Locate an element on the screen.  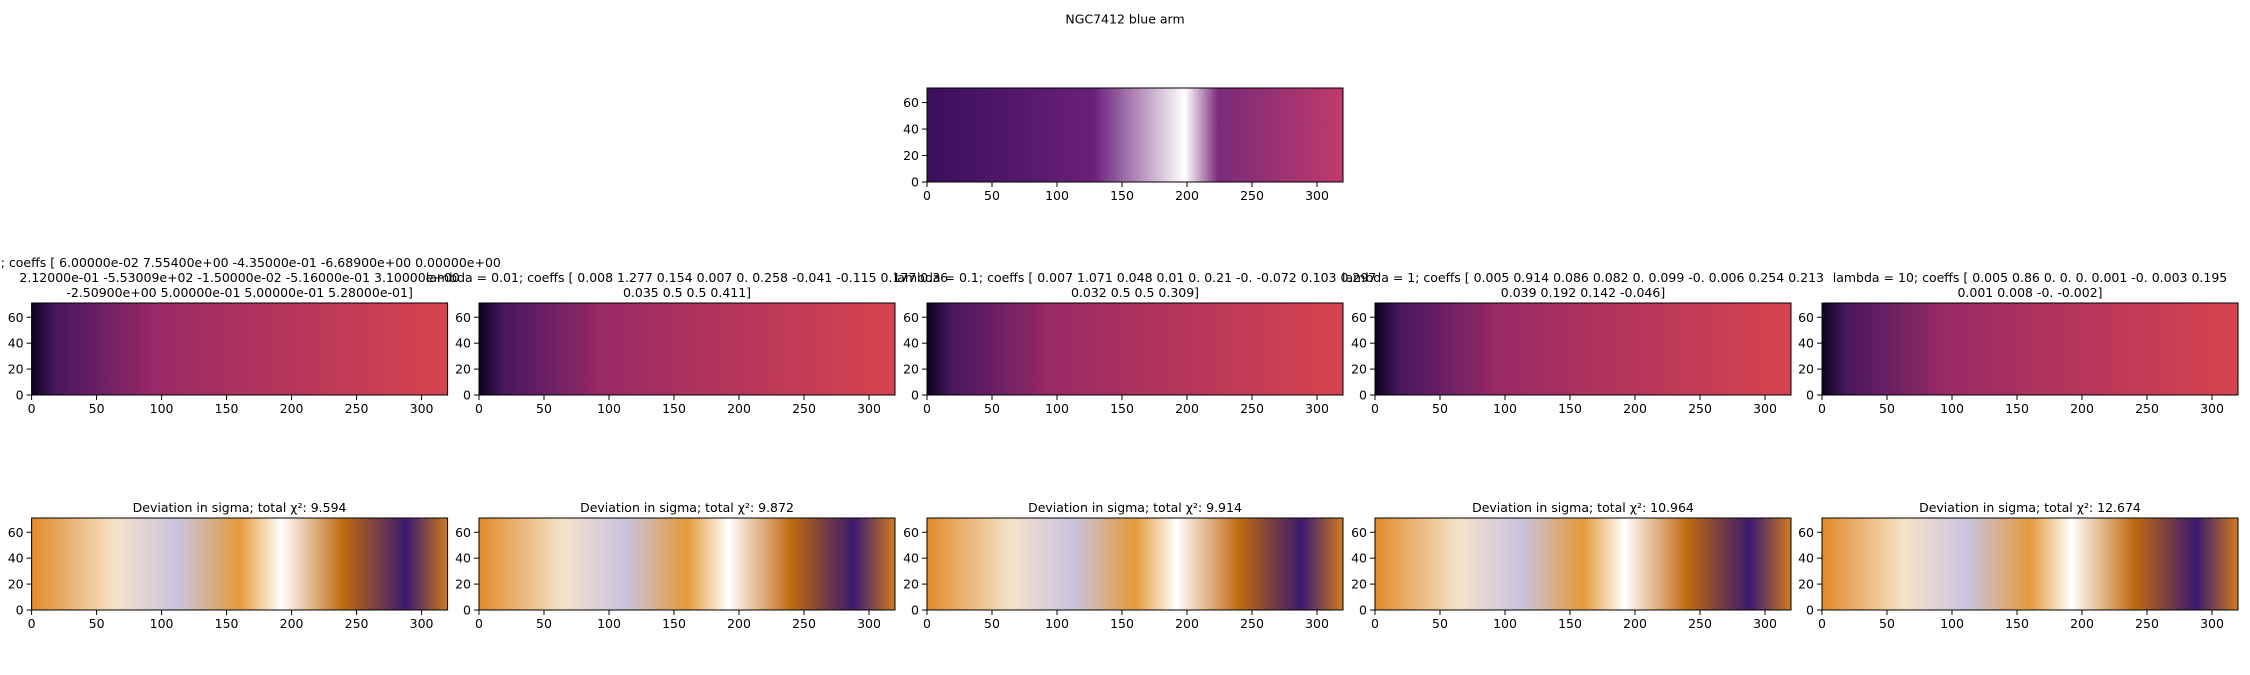
axes-title: Deviation in sigma; total χ²: 12.674 is located at coordinates (2030, 507).